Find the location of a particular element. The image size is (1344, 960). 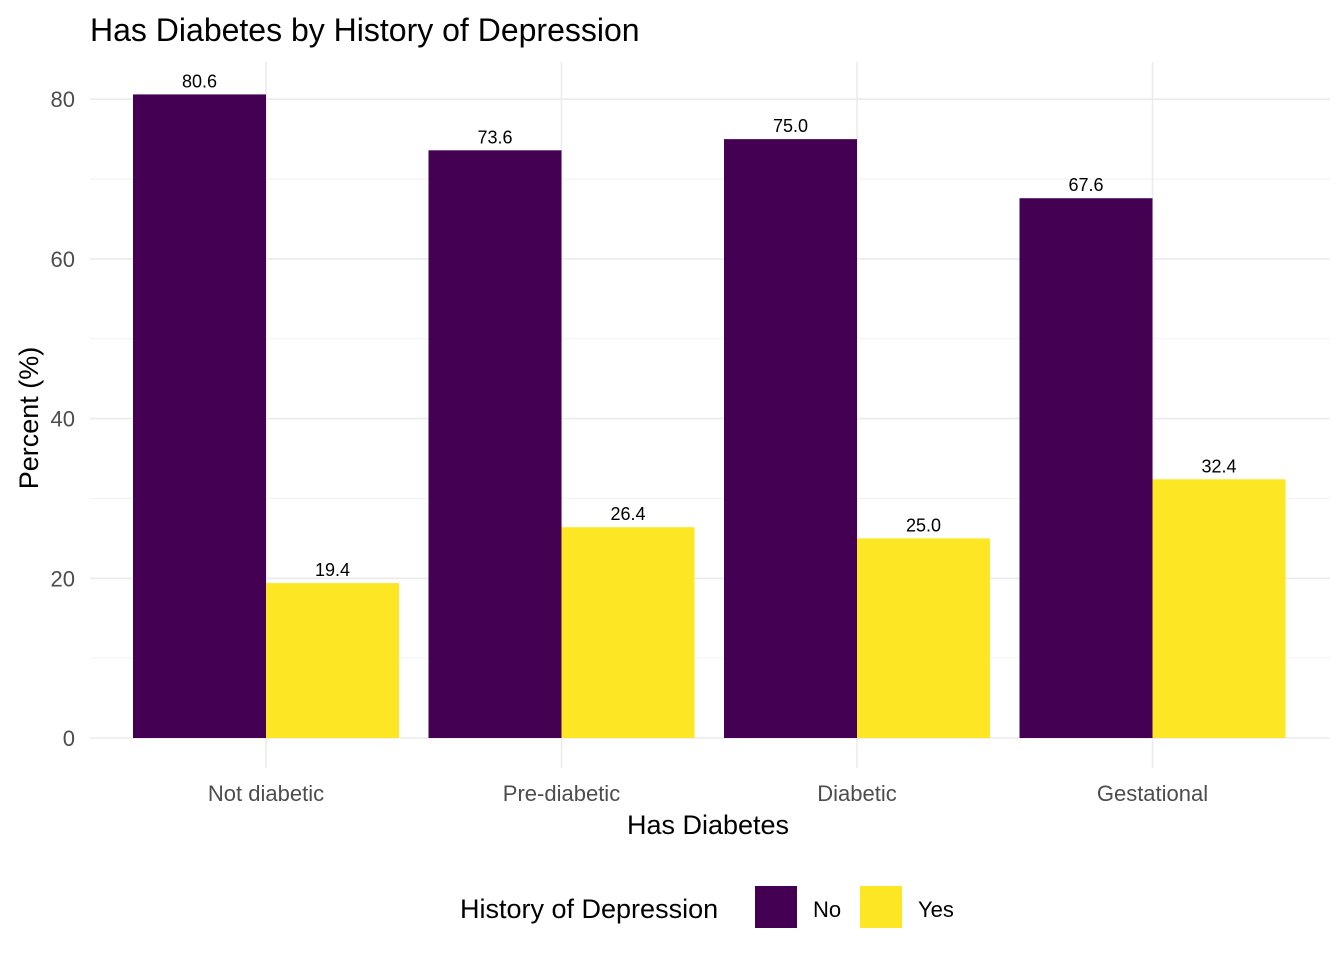

x-tick-label: Diabetic is located at coordinates (856, 793).